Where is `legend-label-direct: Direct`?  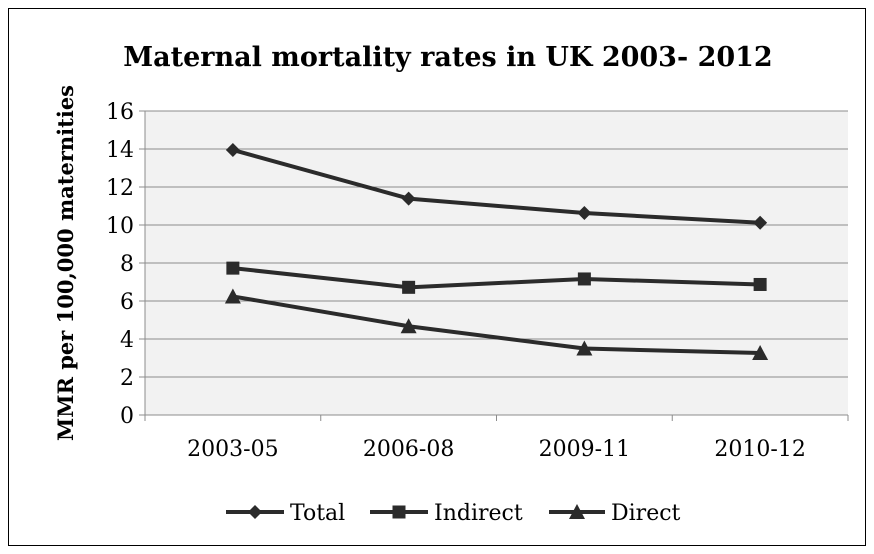 legend-label-direct: Direct is located at coordinates (646, 513).